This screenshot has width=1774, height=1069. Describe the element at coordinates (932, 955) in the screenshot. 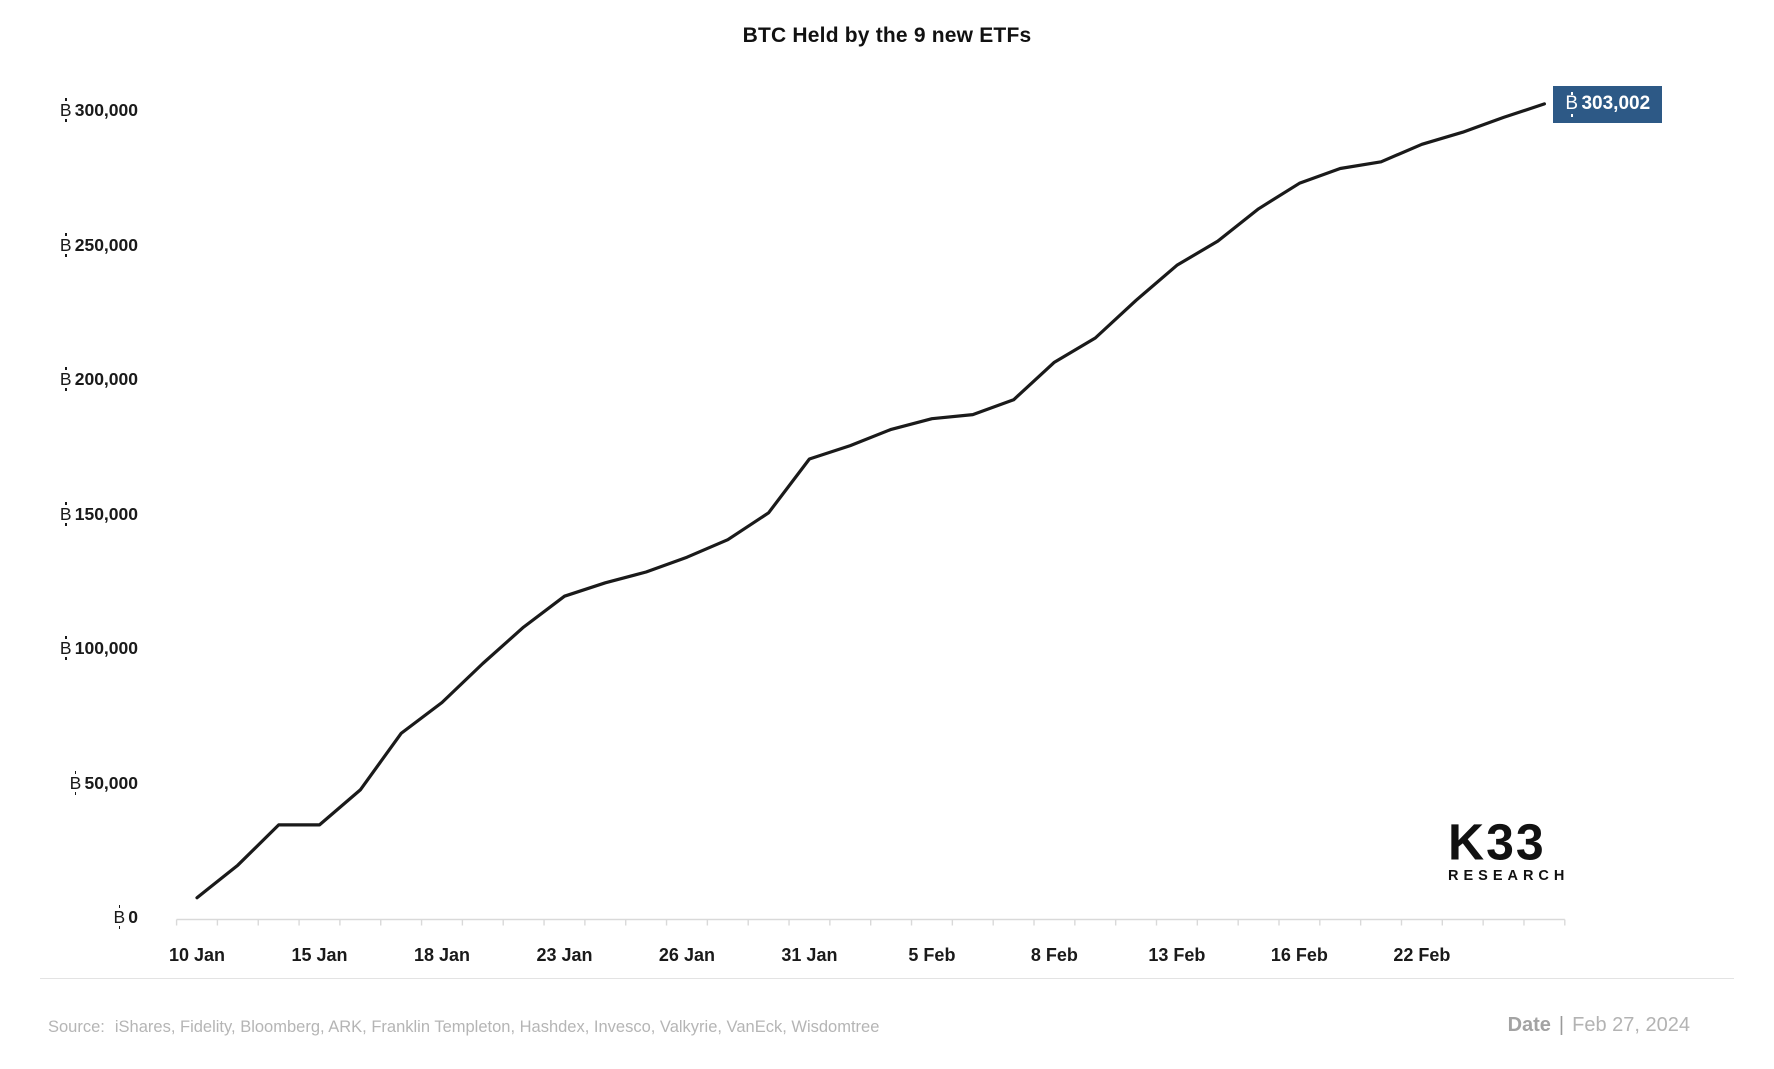

I see `x-axis-tick-label: 5 Feb` at that location.